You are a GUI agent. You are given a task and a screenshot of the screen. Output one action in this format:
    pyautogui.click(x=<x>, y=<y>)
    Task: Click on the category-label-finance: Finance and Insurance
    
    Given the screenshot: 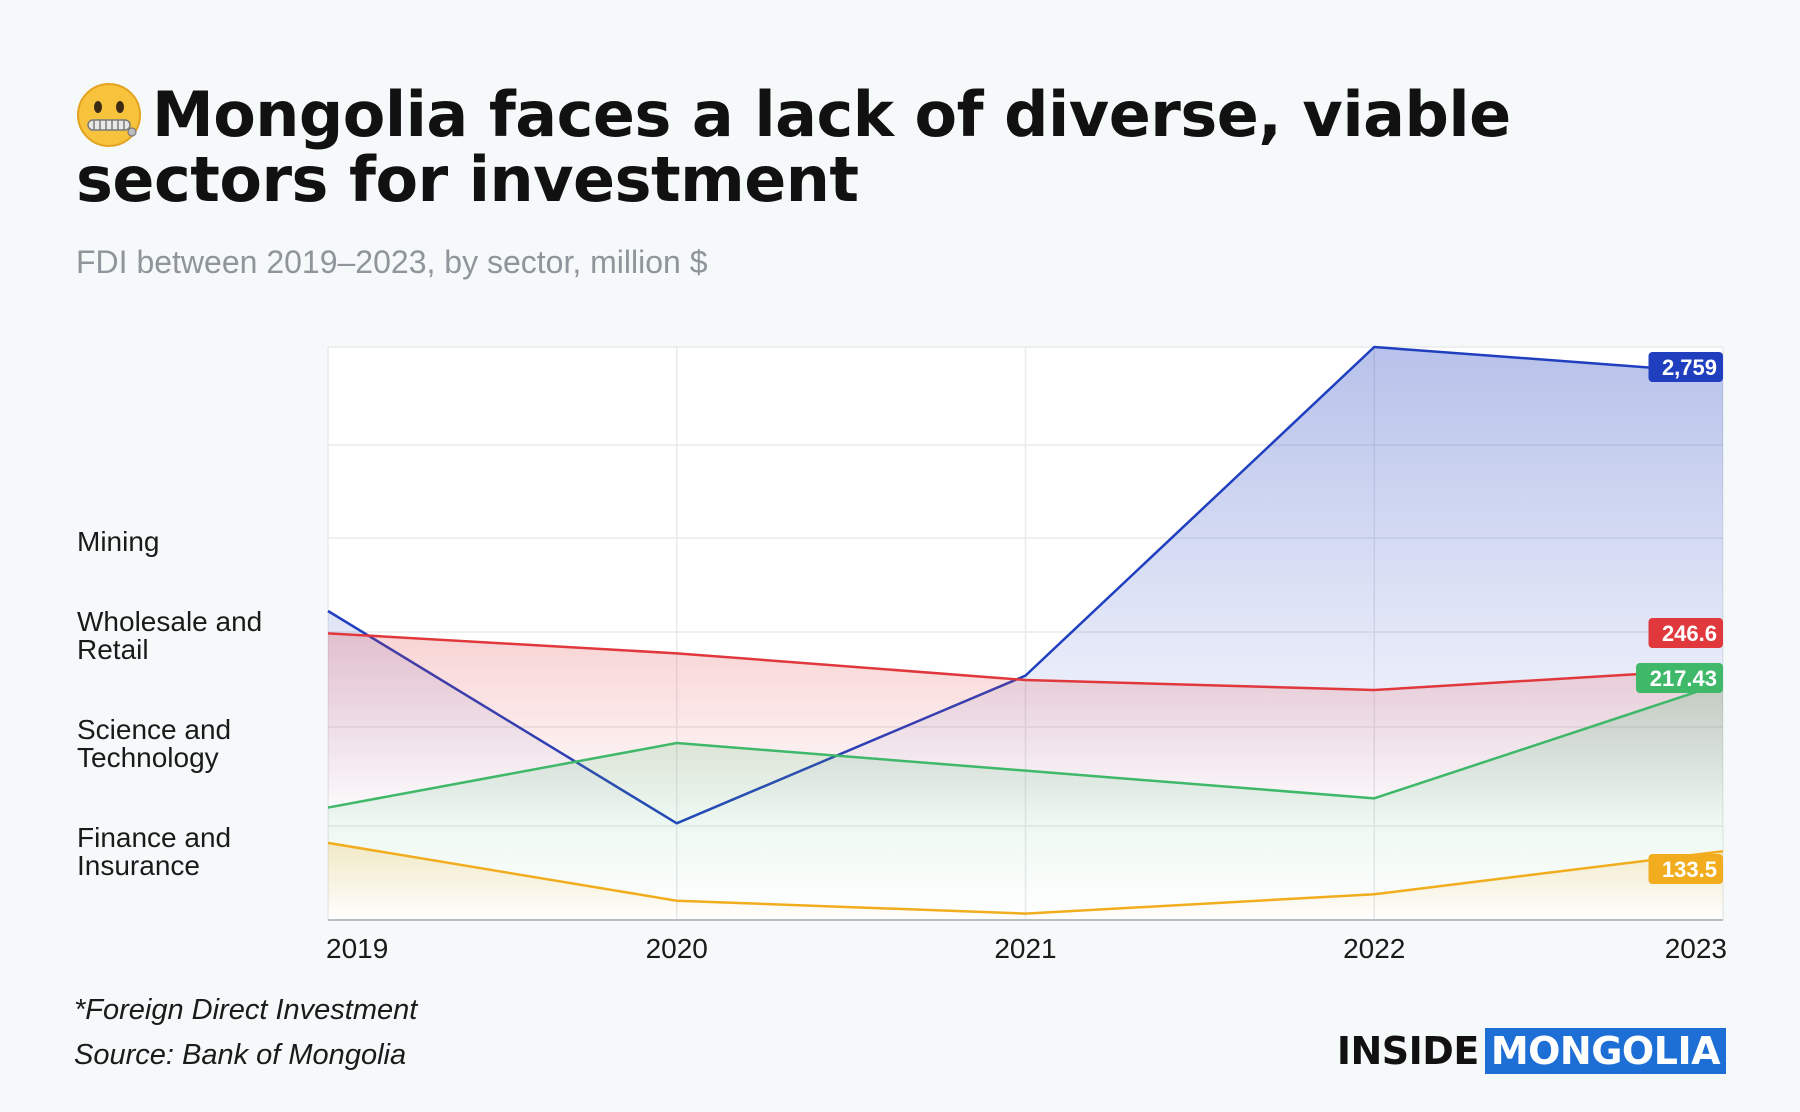 What is the action you would take?
    pyautogui.click(x=192, y=852)
    